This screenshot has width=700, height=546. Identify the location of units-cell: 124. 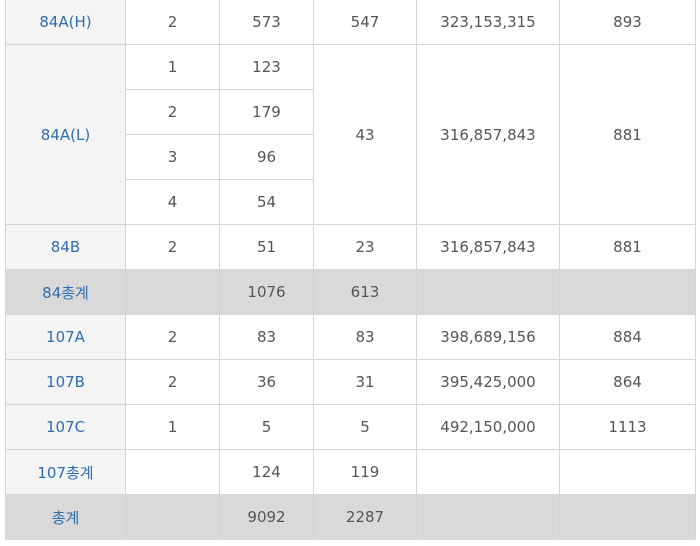
(266, 472).